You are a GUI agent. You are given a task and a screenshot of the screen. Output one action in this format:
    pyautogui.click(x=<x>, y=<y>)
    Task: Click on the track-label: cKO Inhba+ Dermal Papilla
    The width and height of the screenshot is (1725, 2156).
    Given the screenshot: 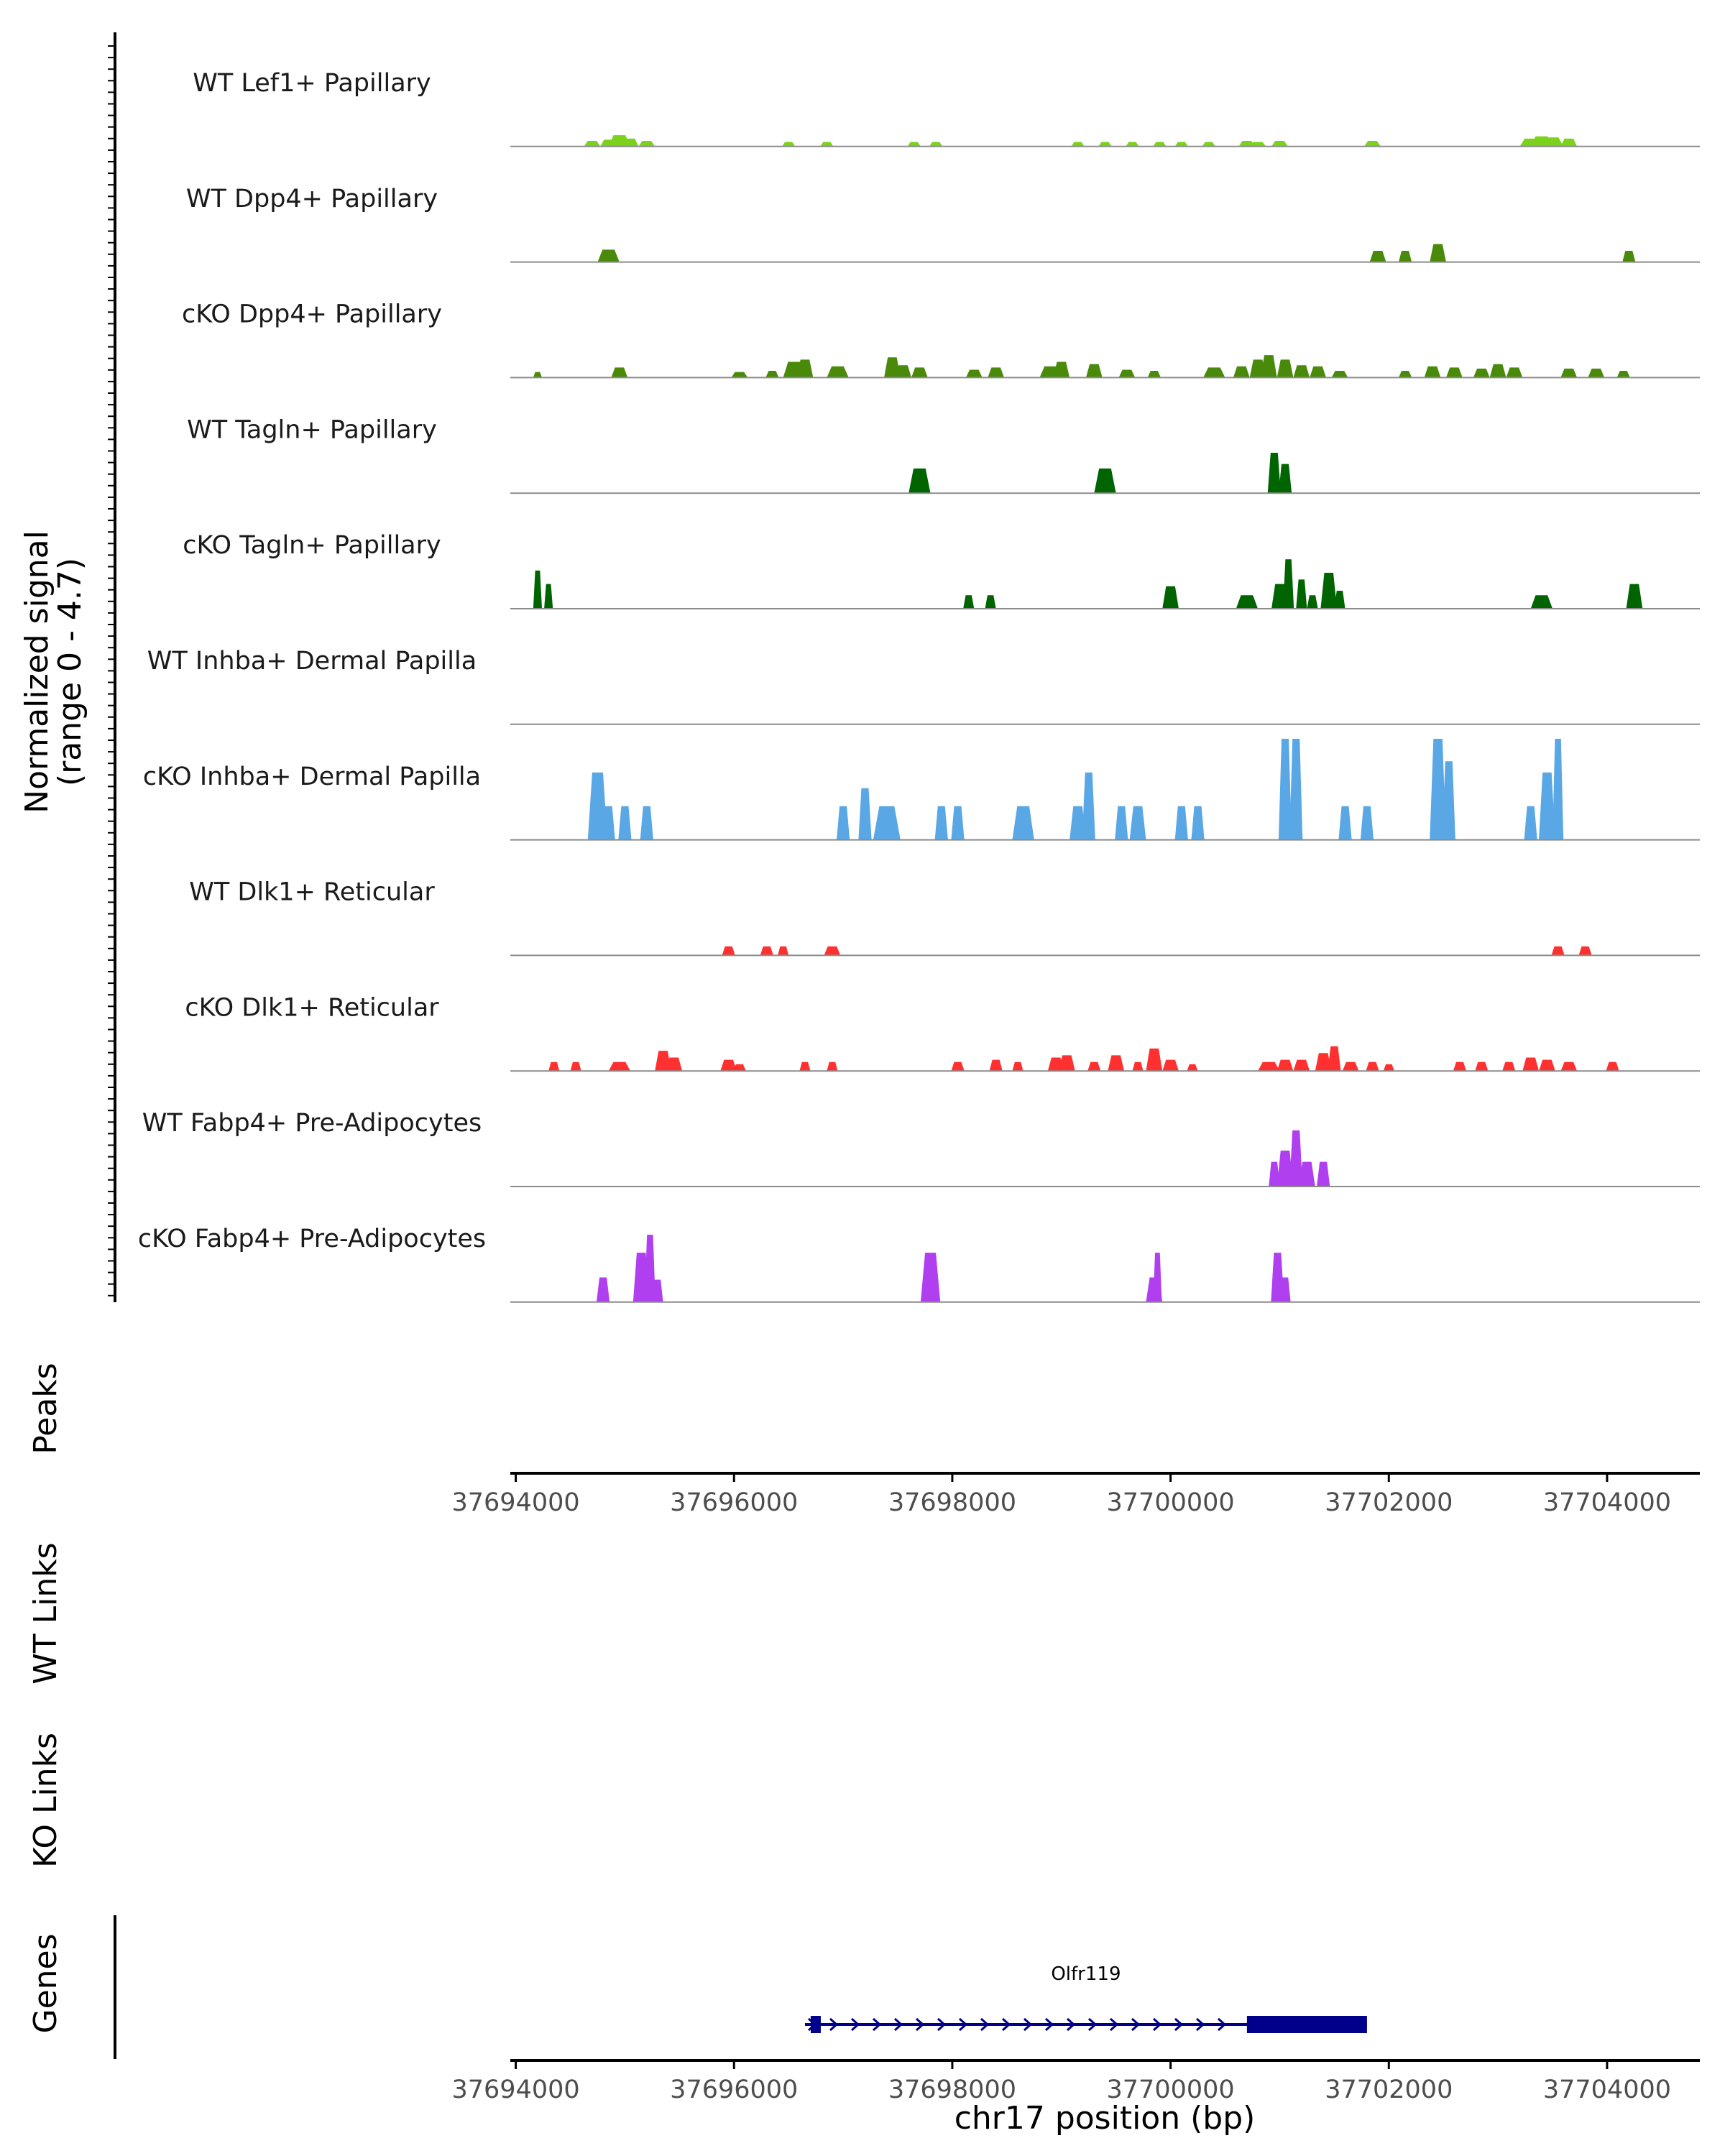 What is the action you would take?
    pyautogui.click(x=312, y=777)
    